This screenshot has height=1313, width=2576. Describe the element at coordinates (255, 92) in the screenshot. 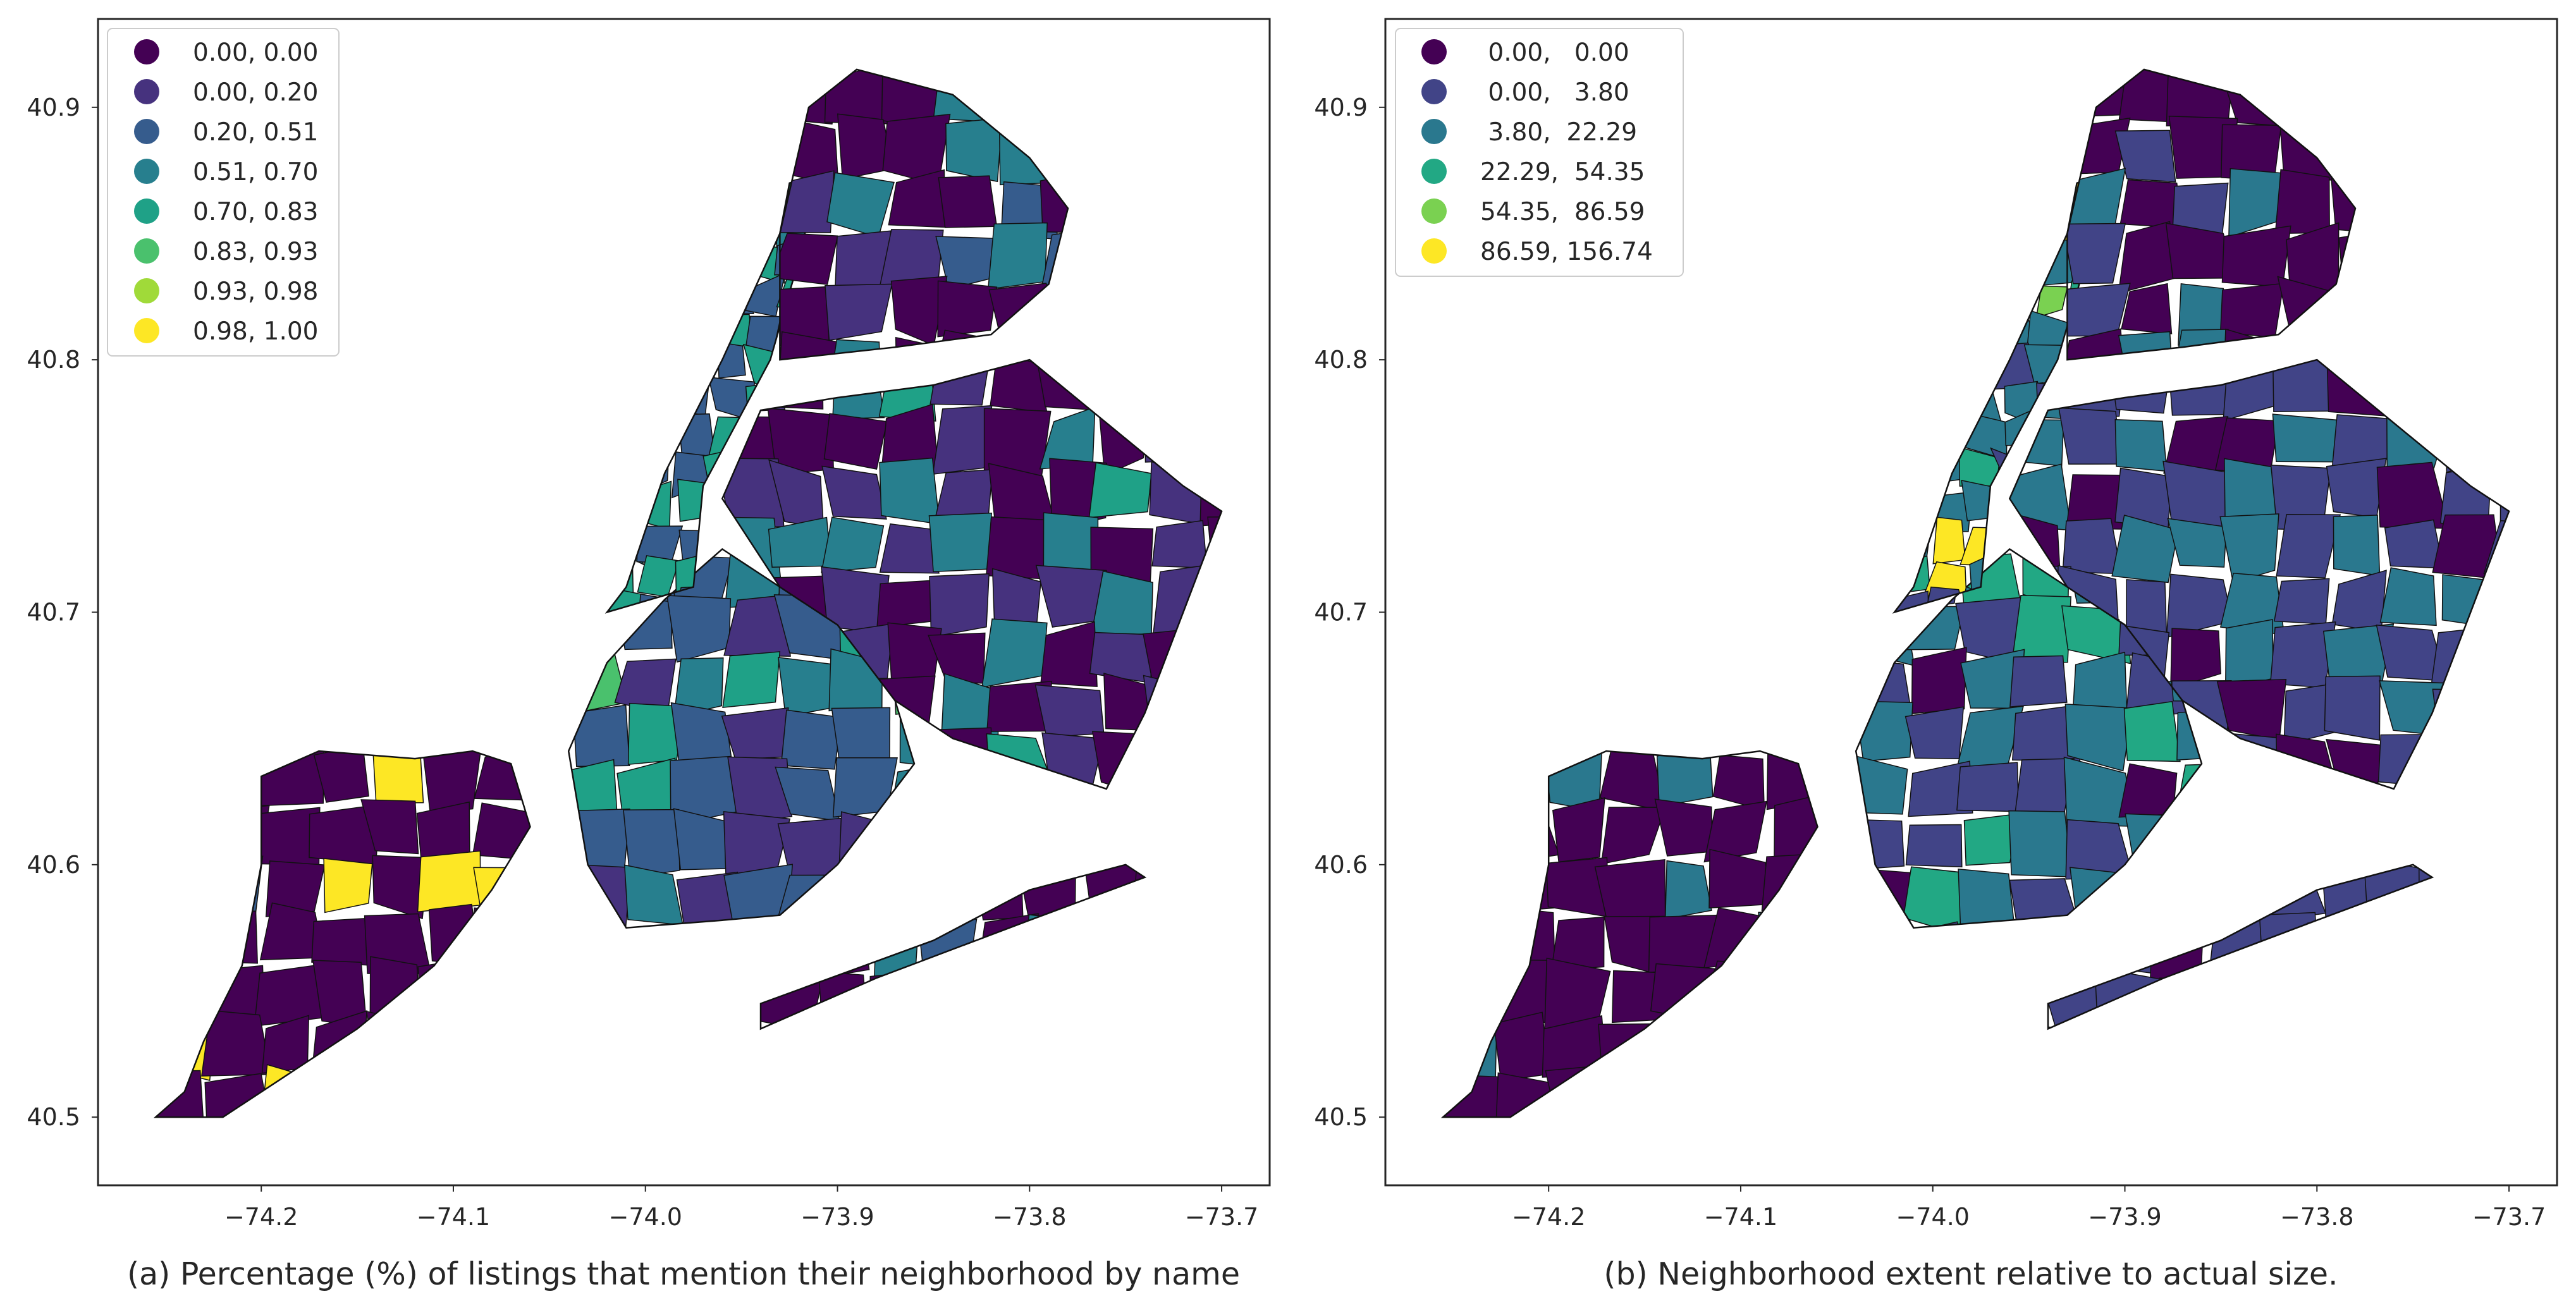

I see `legend-label: 0.00, 0.20` at that location.